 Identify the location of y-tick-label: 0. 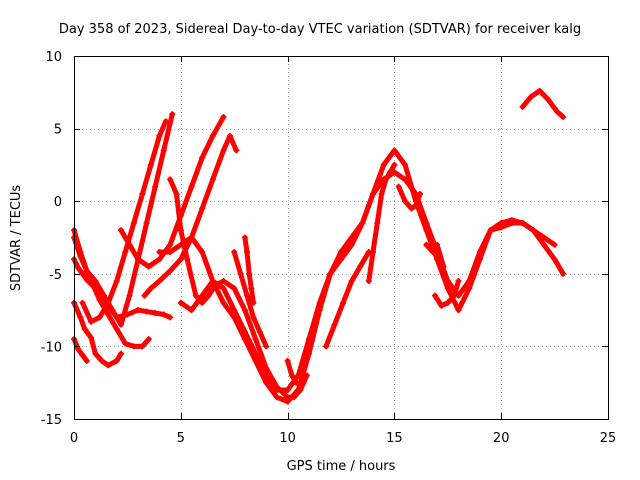
(58, 202).